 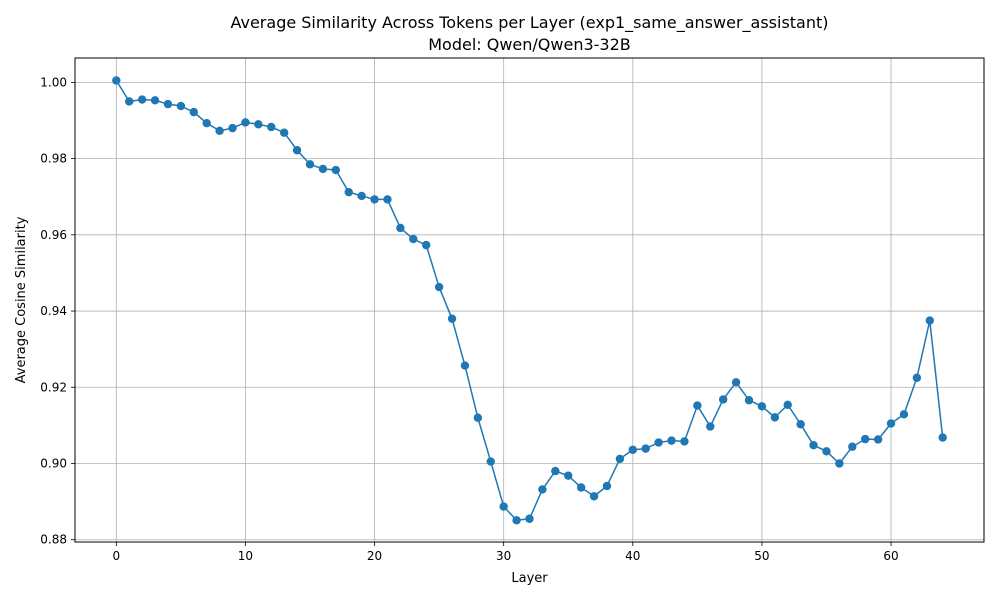 I want to click on y-tick-label: 0.98, so click(x=53, y=159).